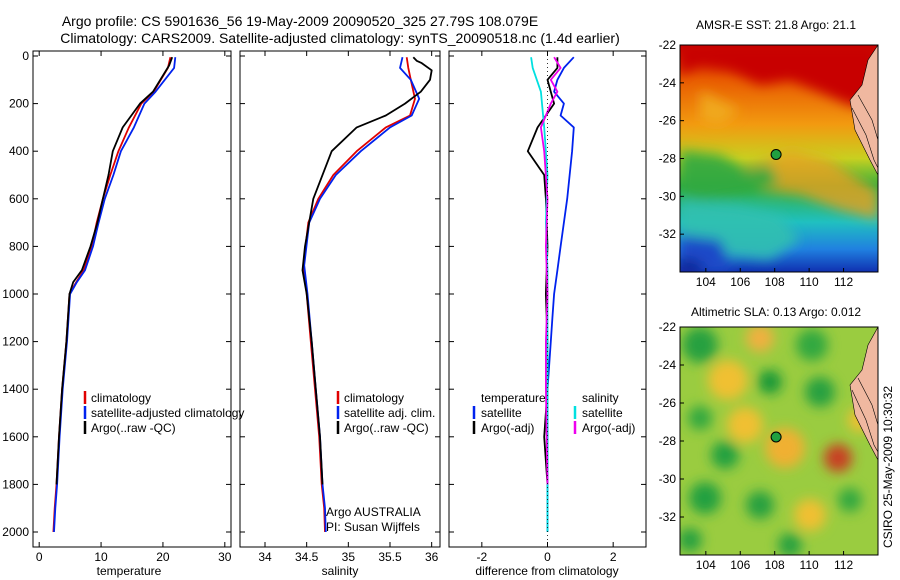 This screenshot has height=580, width=900. What do you see at coordinates (359, 295) in the screenshot?
I see `series-line-climatology` at bounding box center [359, 295].